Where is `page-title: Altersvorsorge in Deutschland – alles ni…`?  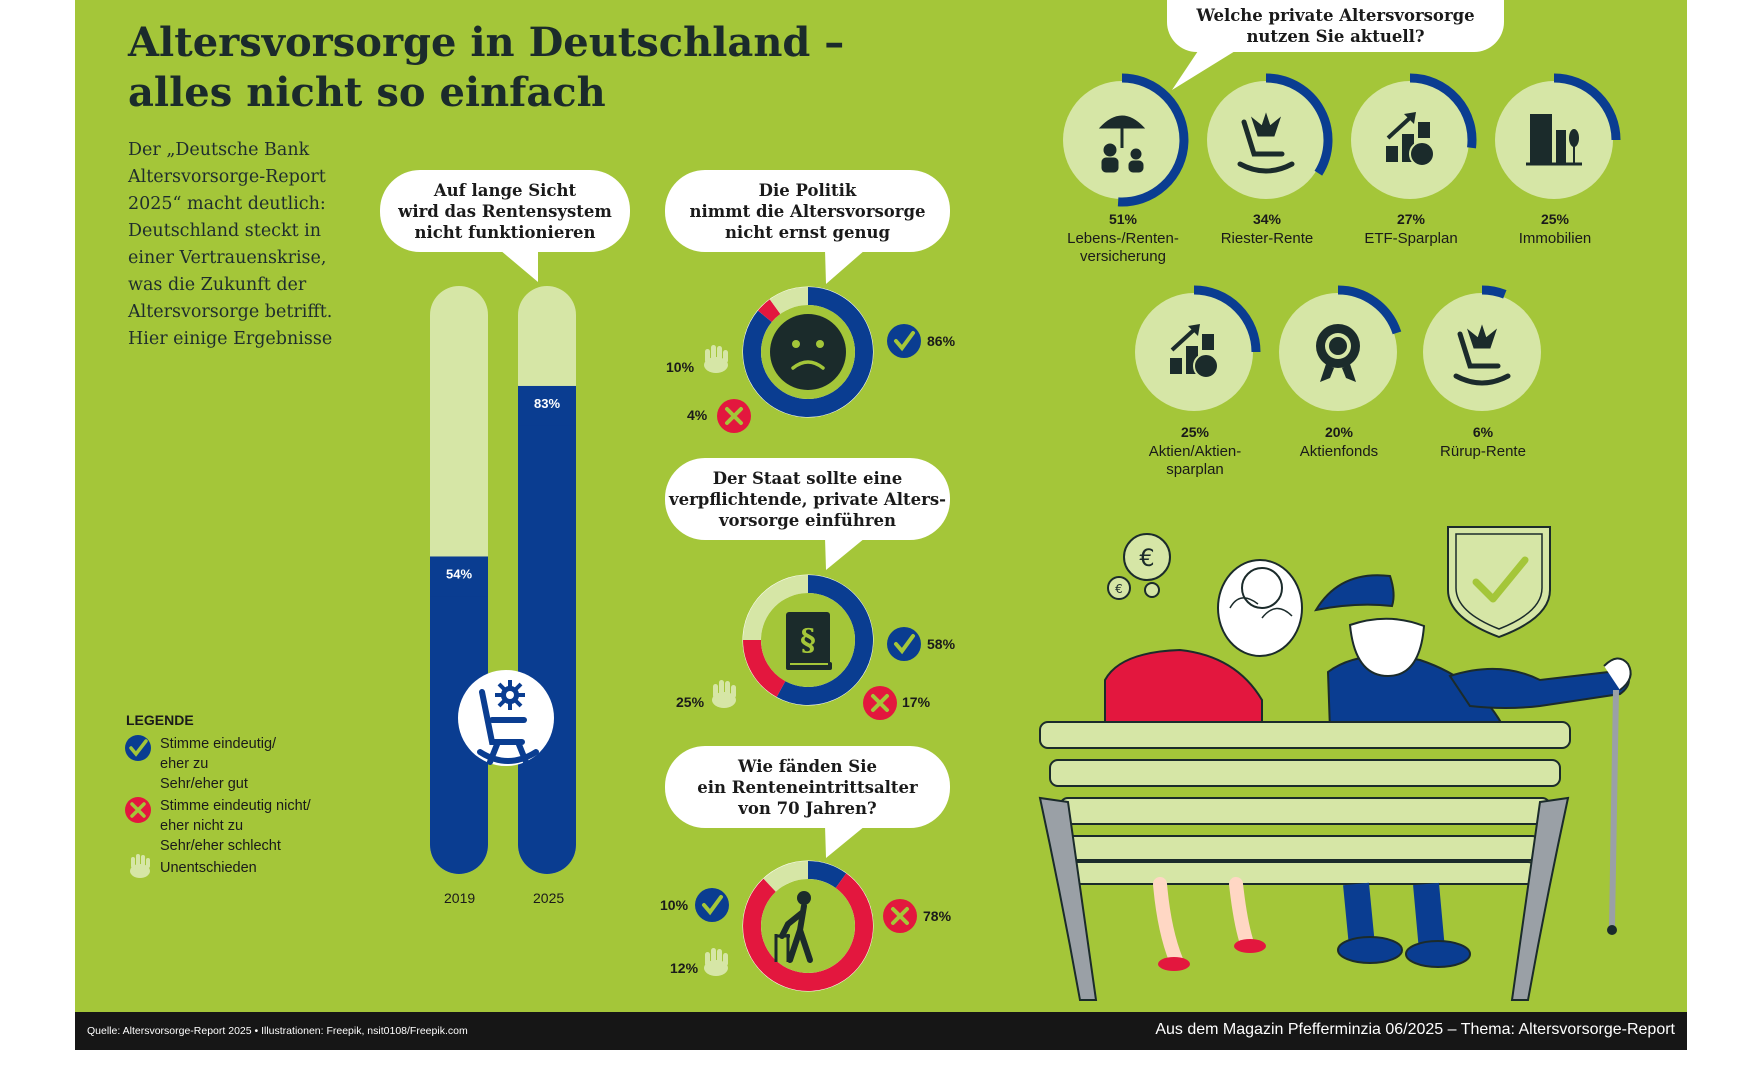
page-title: Altersvorsorge in Deutschland – alles ni… is located at coordinates (486, 68).